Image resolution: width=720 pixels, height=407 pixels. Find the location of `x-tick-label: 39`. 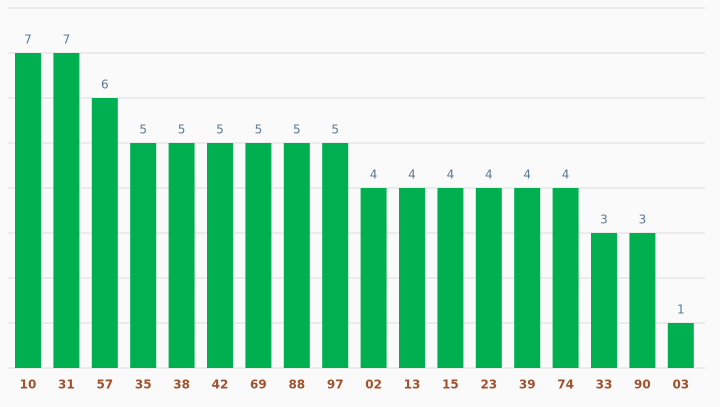

x-tick-label: 39 is located at coordinates (527, 385).